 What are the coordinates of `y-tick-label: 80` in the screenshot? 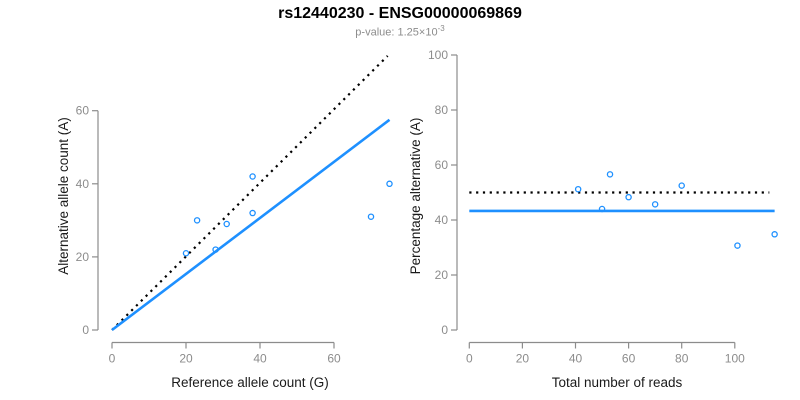 It's located at (442, 110).